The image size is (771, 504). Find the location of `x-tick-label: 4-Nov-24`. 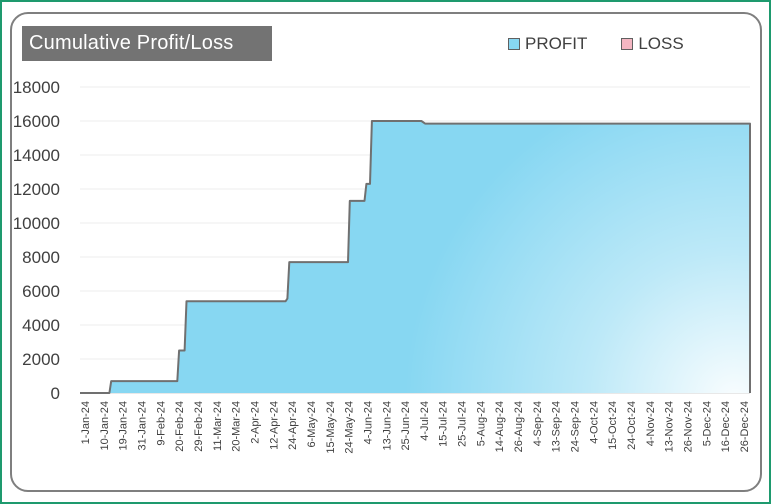

x-tick-label: 4-Nov-24 is located at coordinates (651, 423).